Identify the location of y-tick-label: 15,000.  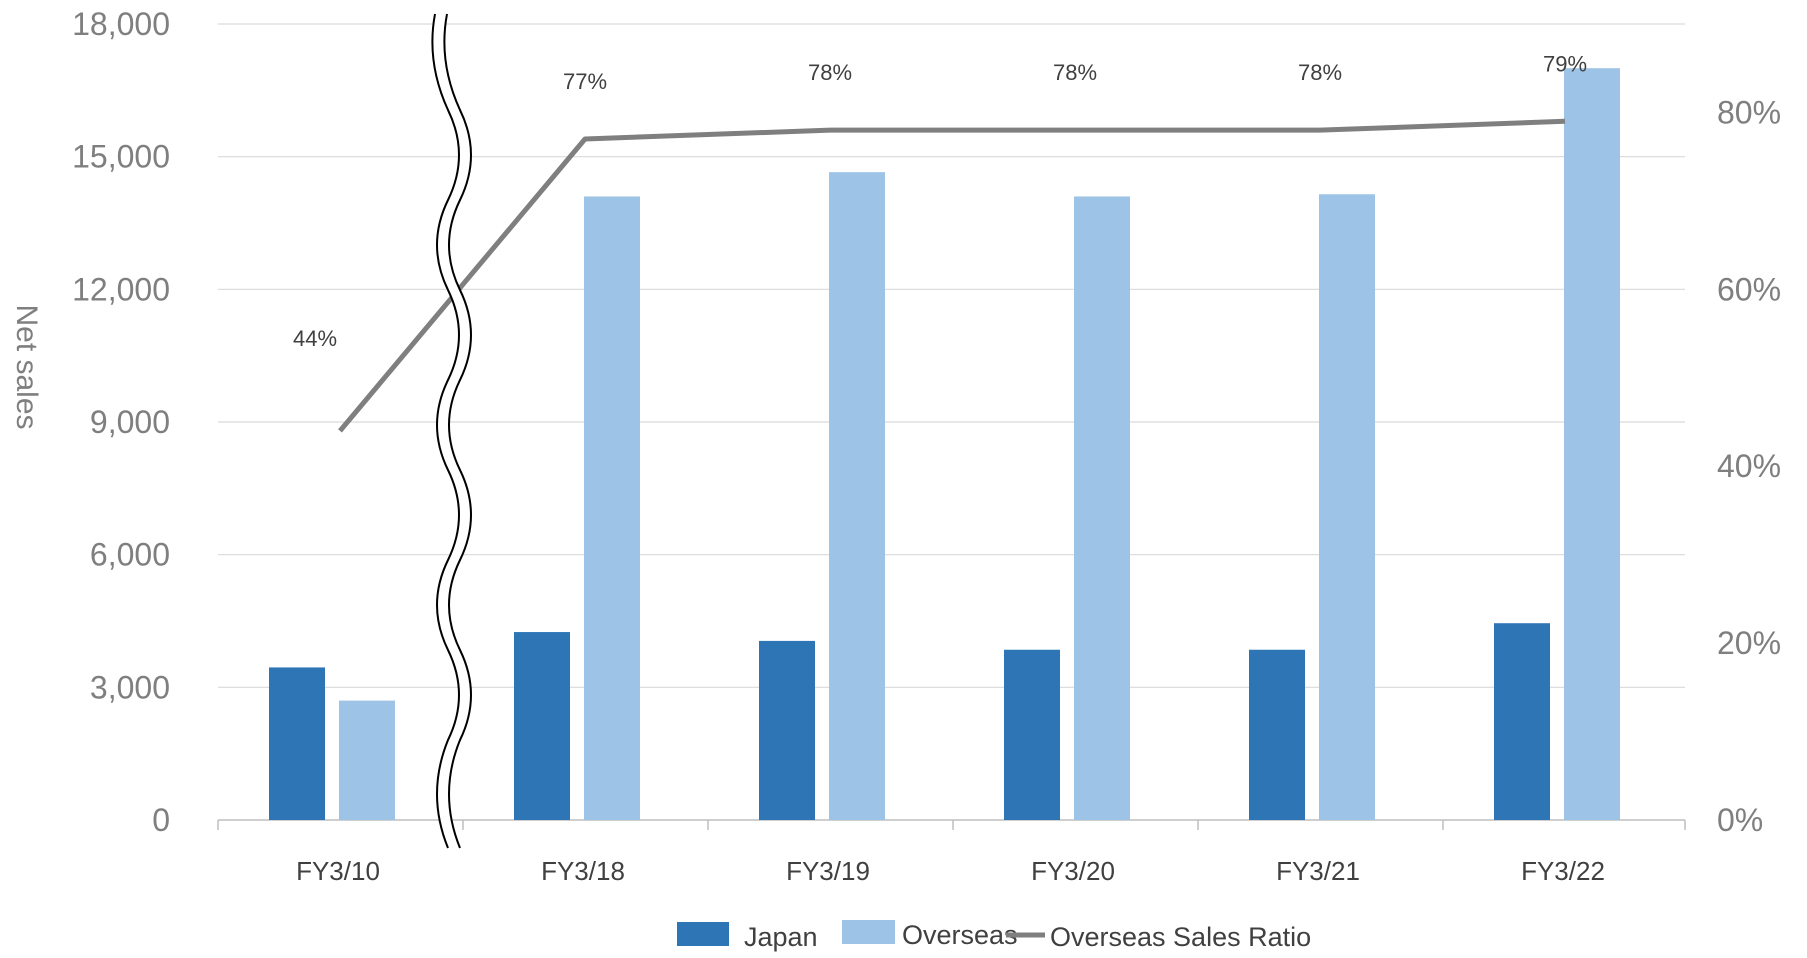
(121, 157).